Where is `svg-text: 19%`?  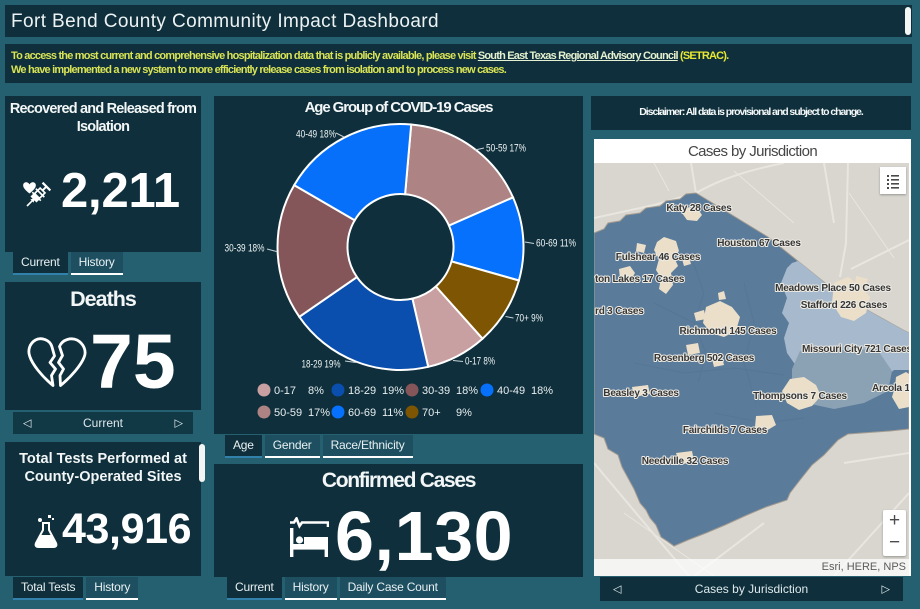 svg-text: 19% is located at coordinates (393, 391).